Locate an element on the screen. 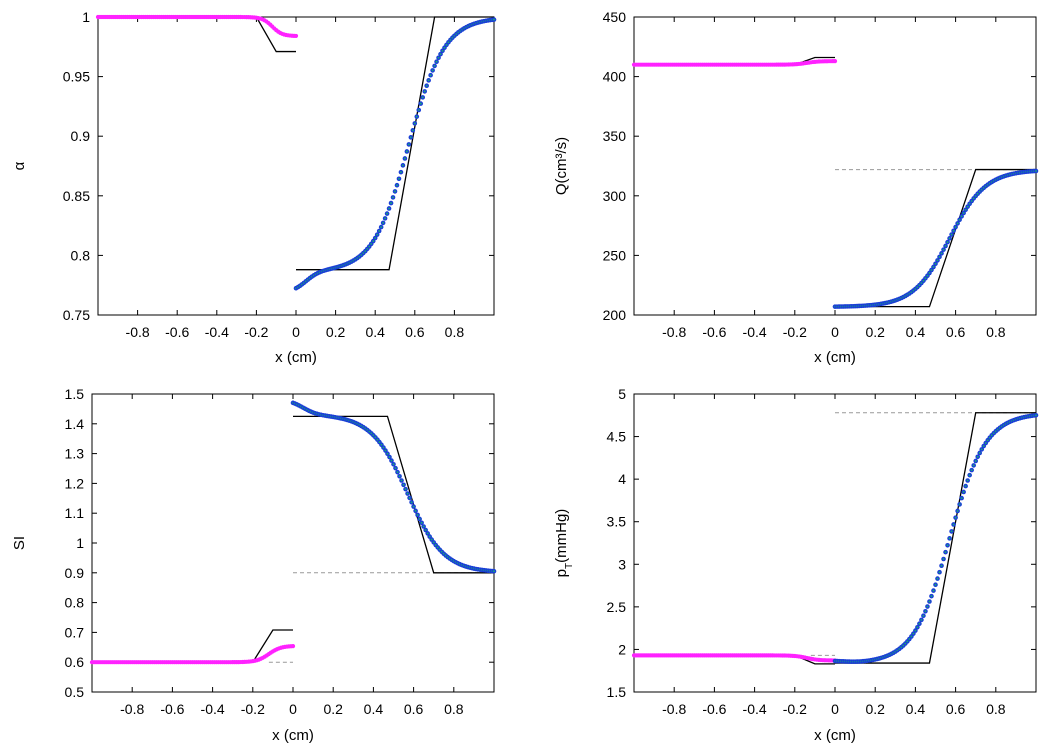  y-tick-label: 0.7 is located at coordinates (75, 632).